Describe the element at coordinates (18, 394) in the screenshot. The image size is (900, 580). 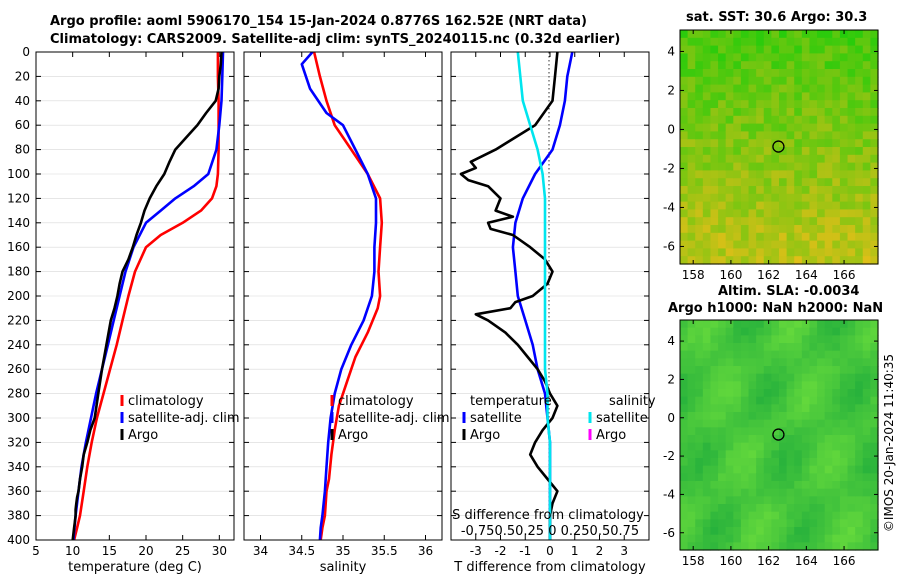
I see `y-tick-label: 280` at that location.